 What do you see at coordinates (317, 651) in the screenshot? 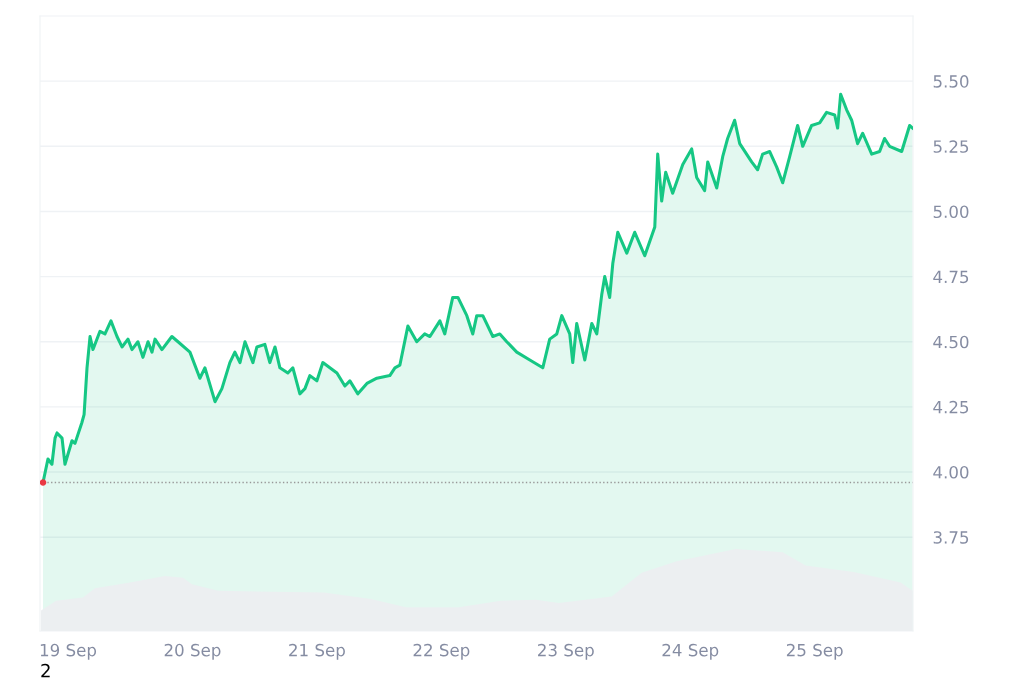
I see `x-tick-label: 21 Sep` at bounding box center [317, 651].